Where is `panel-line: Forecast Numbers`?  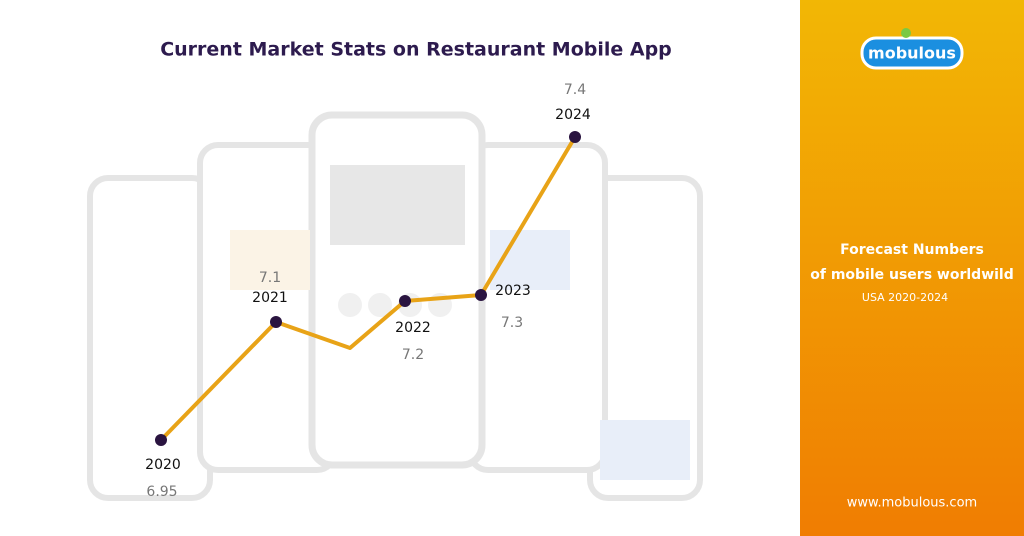 panel-line: Forecast Numbers is located at coordinates (912, 250).